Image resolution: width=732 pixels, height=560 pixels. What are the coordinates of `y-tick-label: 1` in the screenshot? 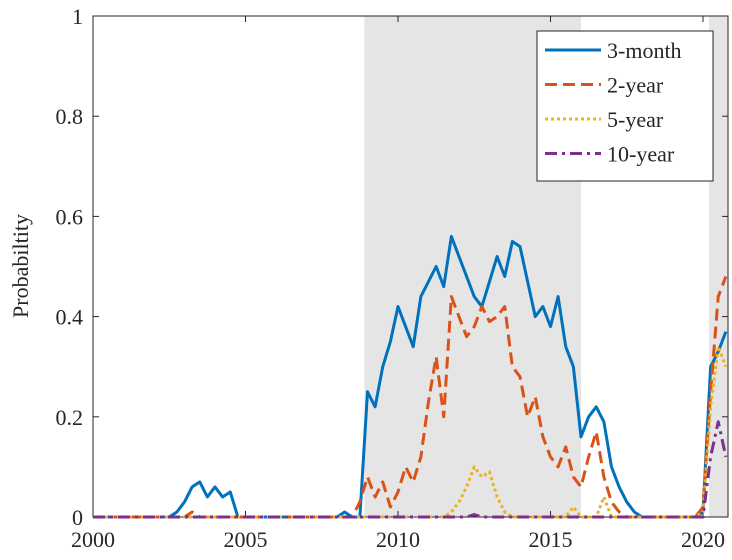 It's located at (77, 16).